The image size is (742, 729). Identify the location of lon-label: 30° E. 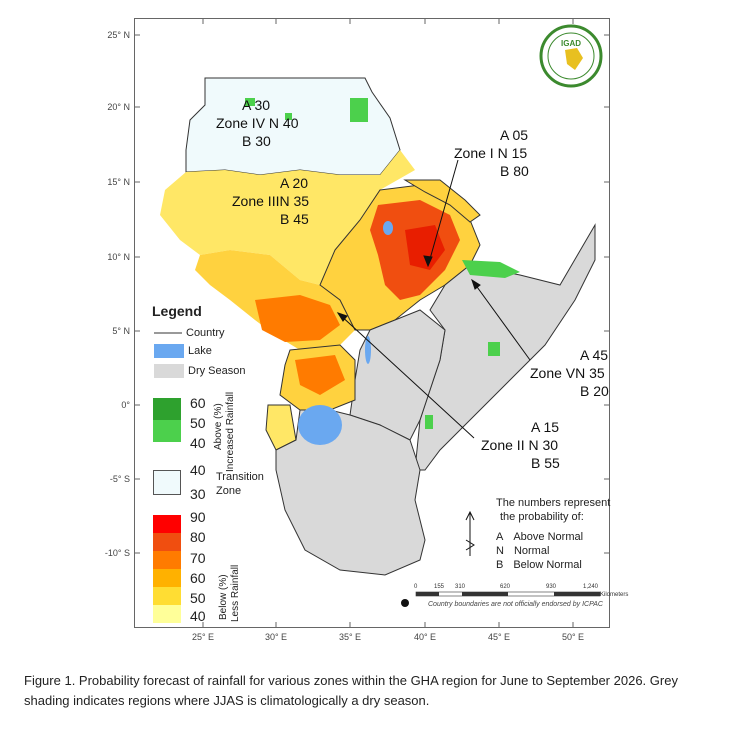
(276, 637).